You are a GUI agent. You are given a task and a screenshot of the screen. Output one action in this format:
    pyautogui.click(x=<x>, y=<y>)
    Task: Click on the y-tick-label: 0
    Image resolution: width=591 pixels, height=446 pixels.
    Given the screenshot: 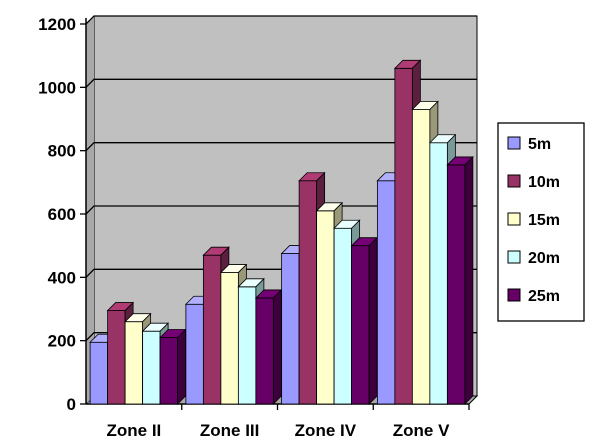 What is the action you would take?
    pyautogui.click(x=71, y=404)
    